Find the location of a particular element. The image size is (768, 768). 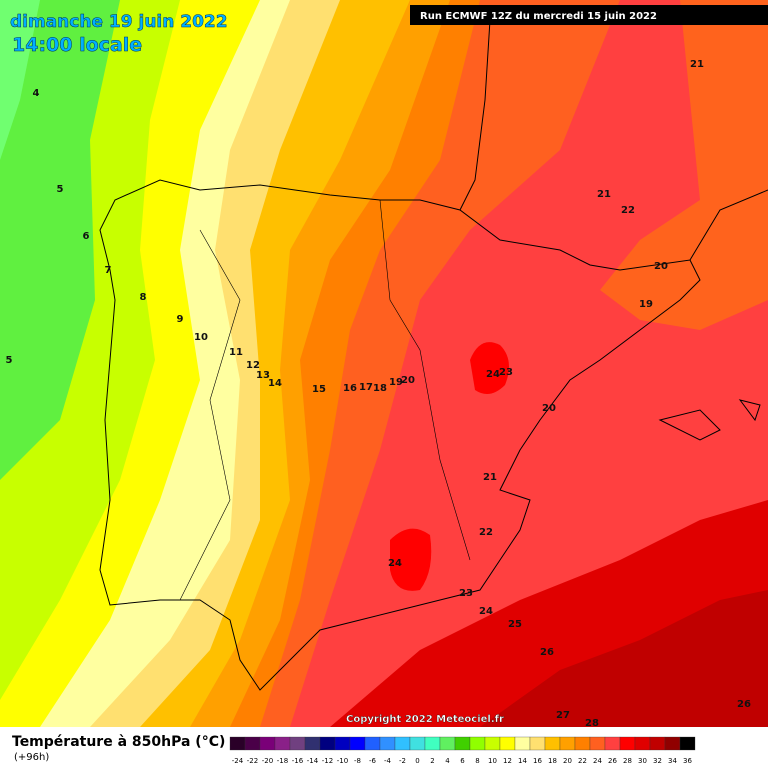

contour-label: 8 is located at coordinates (143, 297).